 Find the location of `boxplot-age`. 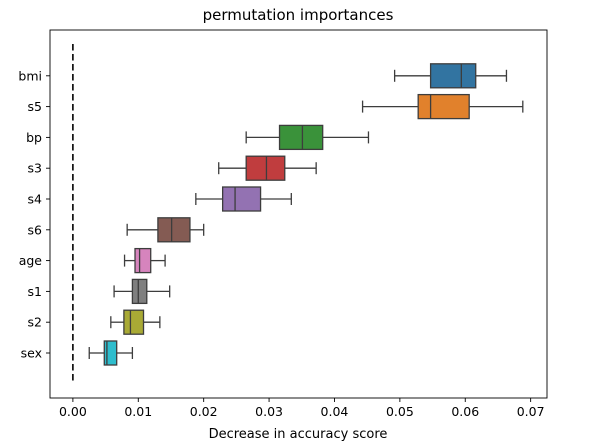

boxplot-age is located at coordinates (144, 260).